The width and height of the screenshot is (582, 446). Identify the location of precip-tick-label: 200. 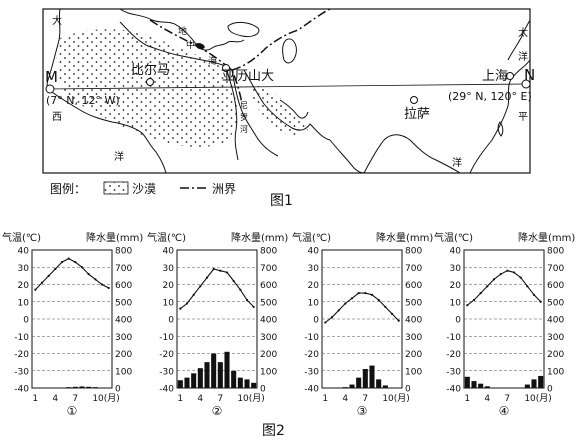
(555, 355).